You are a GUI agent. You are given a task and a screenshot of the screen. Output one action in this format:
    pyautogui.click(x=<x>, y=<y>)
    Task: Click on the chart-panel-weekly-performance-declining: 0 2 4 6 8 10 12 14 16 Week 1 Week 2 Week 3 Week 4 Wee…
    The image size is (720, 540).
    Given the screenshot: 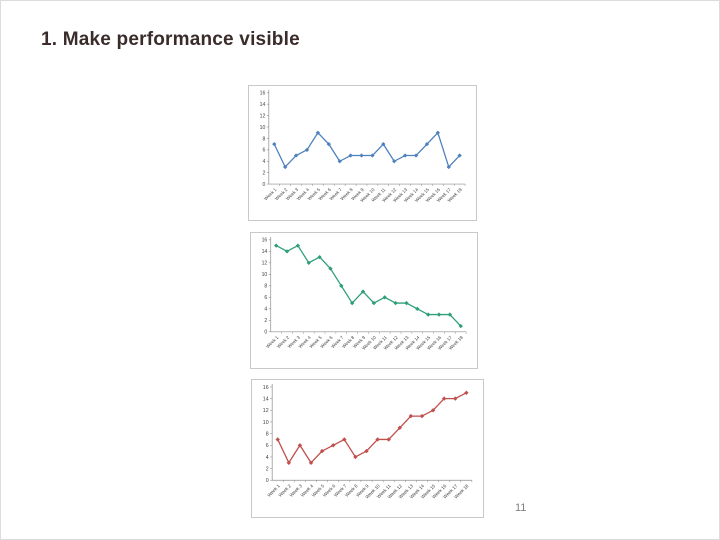 What is the action you would take?
    pyautogui.click(x=364, y=300)
    